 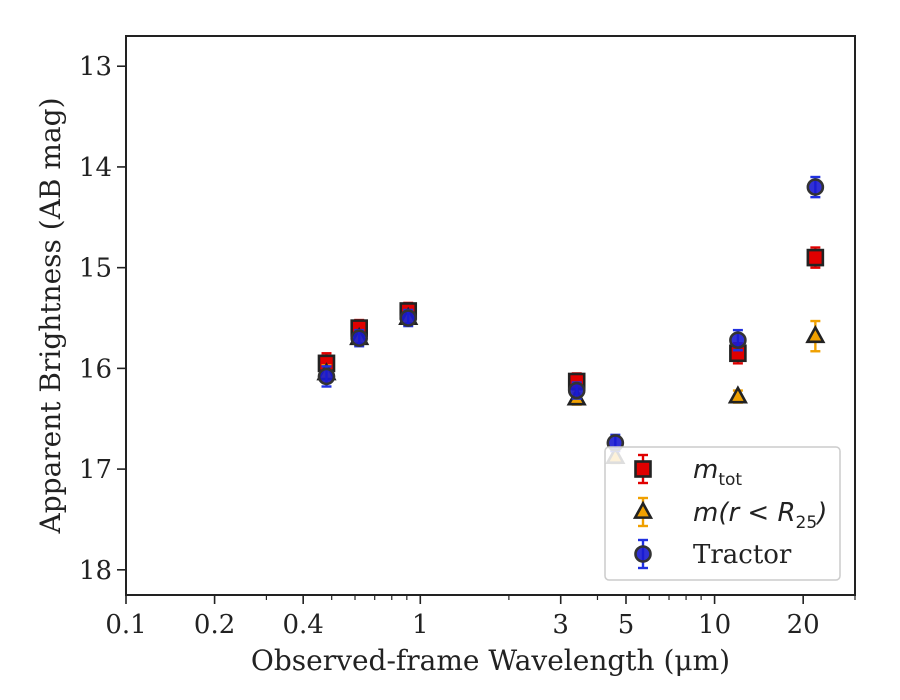 I want to click on legend-label-main: m(r < R, so click(x=744, y=513).